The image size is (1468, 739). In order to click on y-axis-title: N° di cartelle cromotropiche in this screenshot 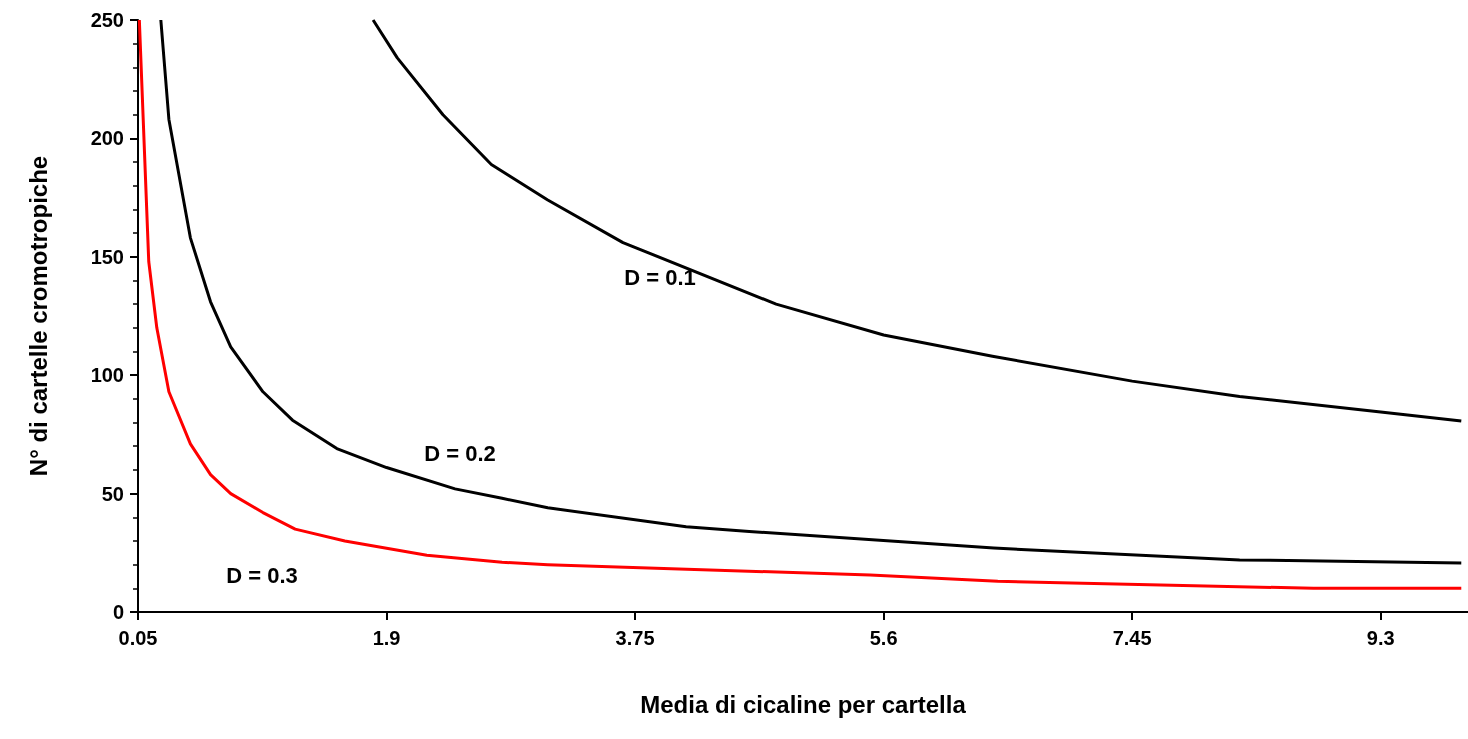, I will do `click(38, 316)`.